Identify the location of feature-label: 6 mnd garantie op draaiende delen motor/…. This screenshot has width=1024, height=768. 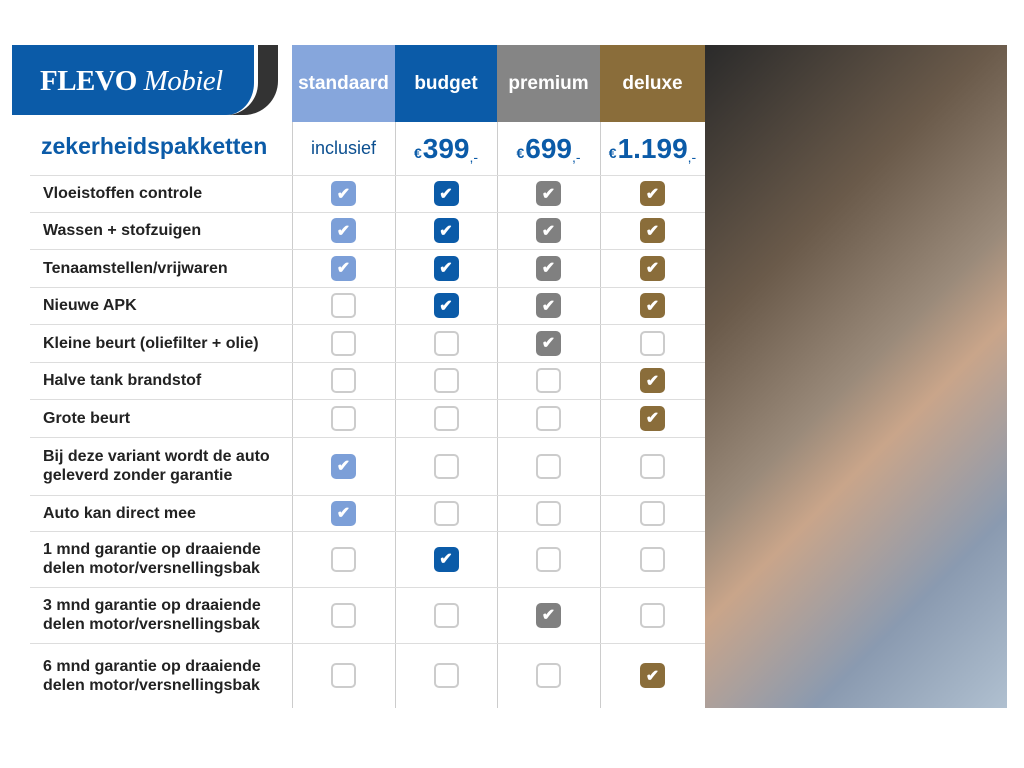
(152, 675).